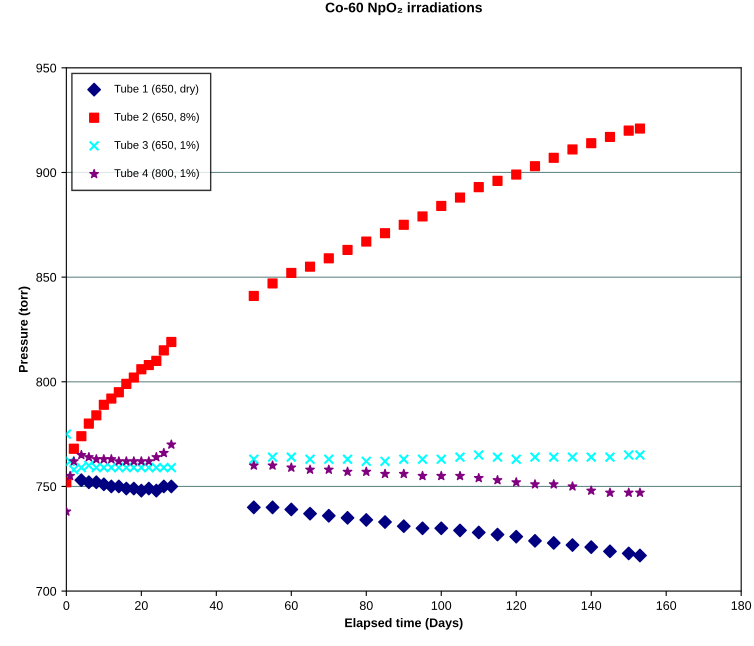 The height and width of the screenshot is (646, 754). I want to click on chart-title: Co-60 NpO₂ irradiations, so click(404, 9).